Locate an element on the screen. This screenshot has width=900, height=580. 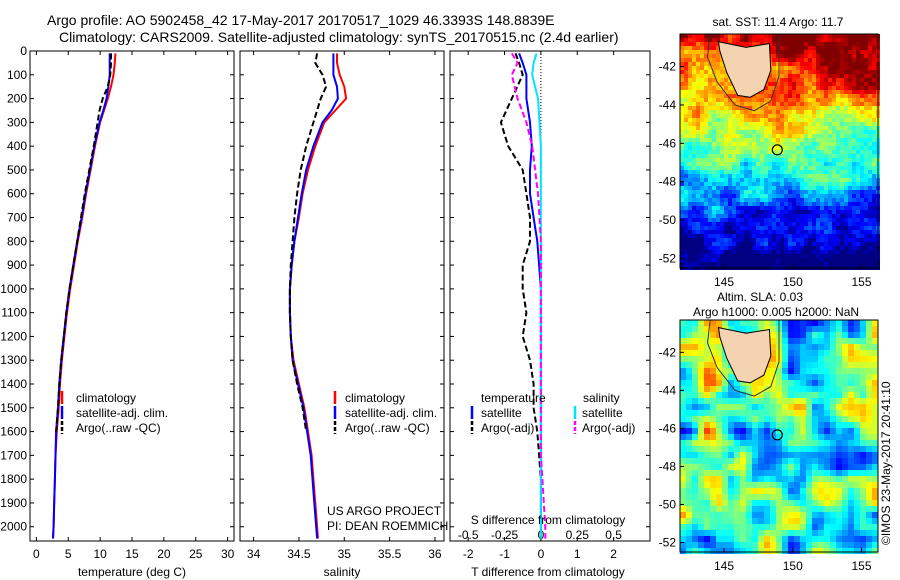
argo-position-marker is located at coordinates (777, 435).